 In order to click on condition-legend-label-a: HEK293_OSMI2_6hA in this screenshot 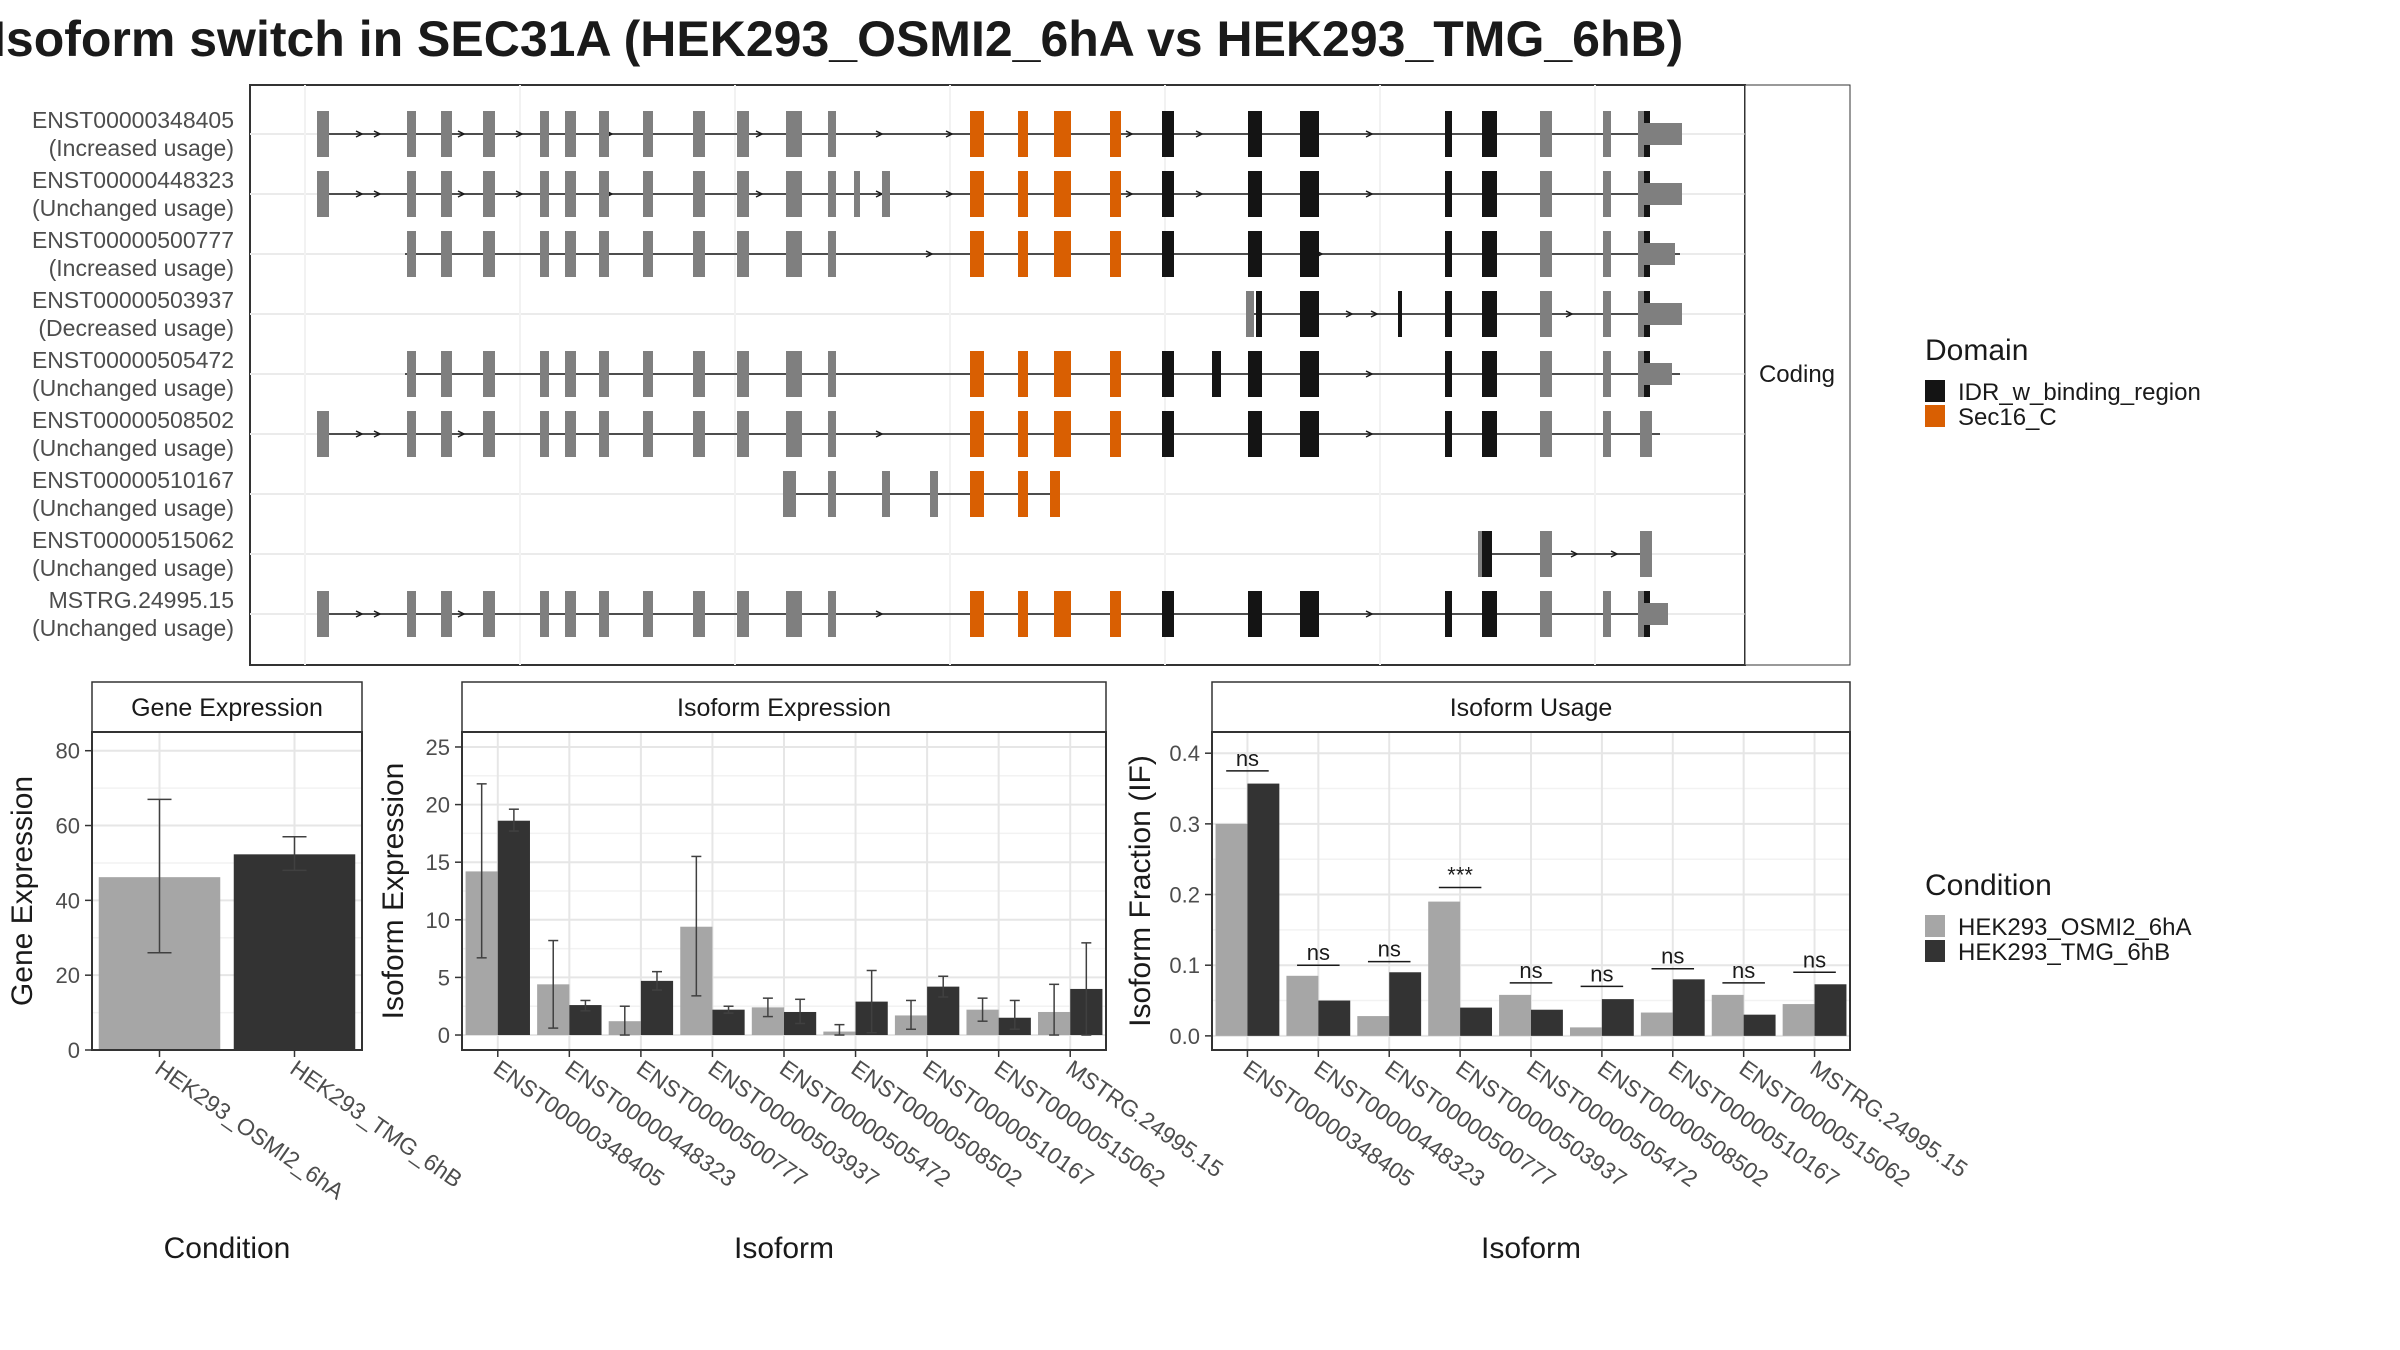, I will do `click(2074, 927)`.